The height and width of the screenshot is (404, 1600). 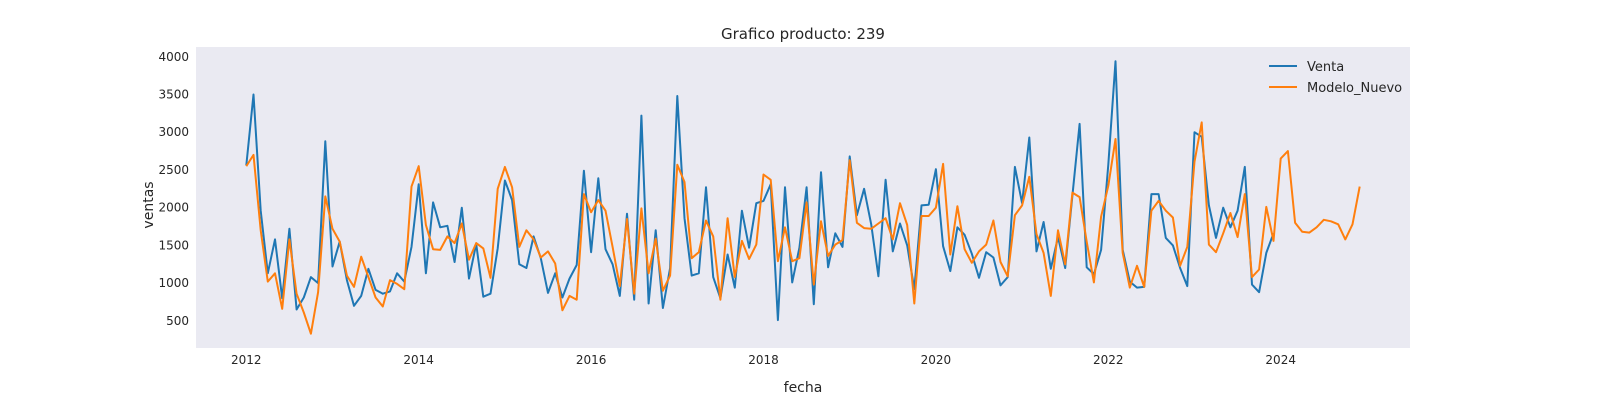 What do you see at coordinates (177, 321) in the screenshot?
I see `y-tick-label: 500` at bounding box center [177, 321].